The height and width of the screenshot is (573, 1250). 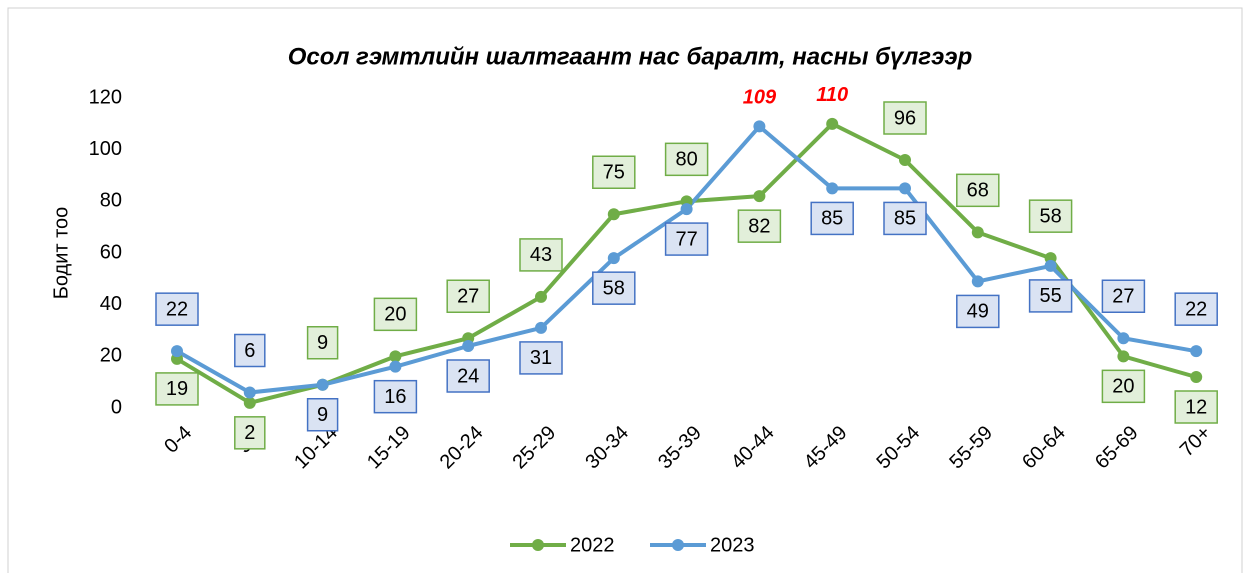 I want to click on data-label: 43, so click(x=541, y=255).